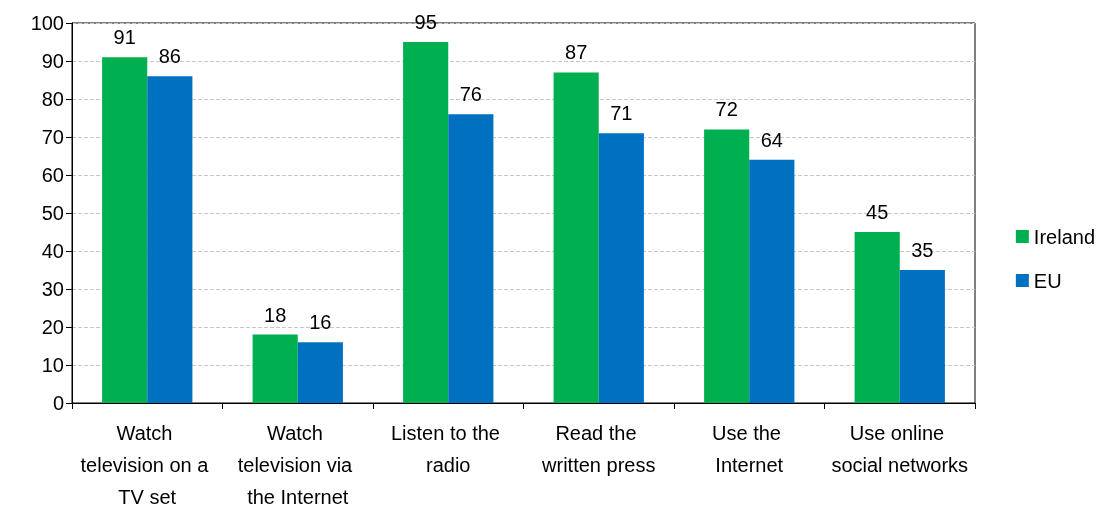 The width and height of the screenshot is (1120, 517). Describe the element at coordinates (320, 322) in the screenshot. I see `data-label: 16` at that location.